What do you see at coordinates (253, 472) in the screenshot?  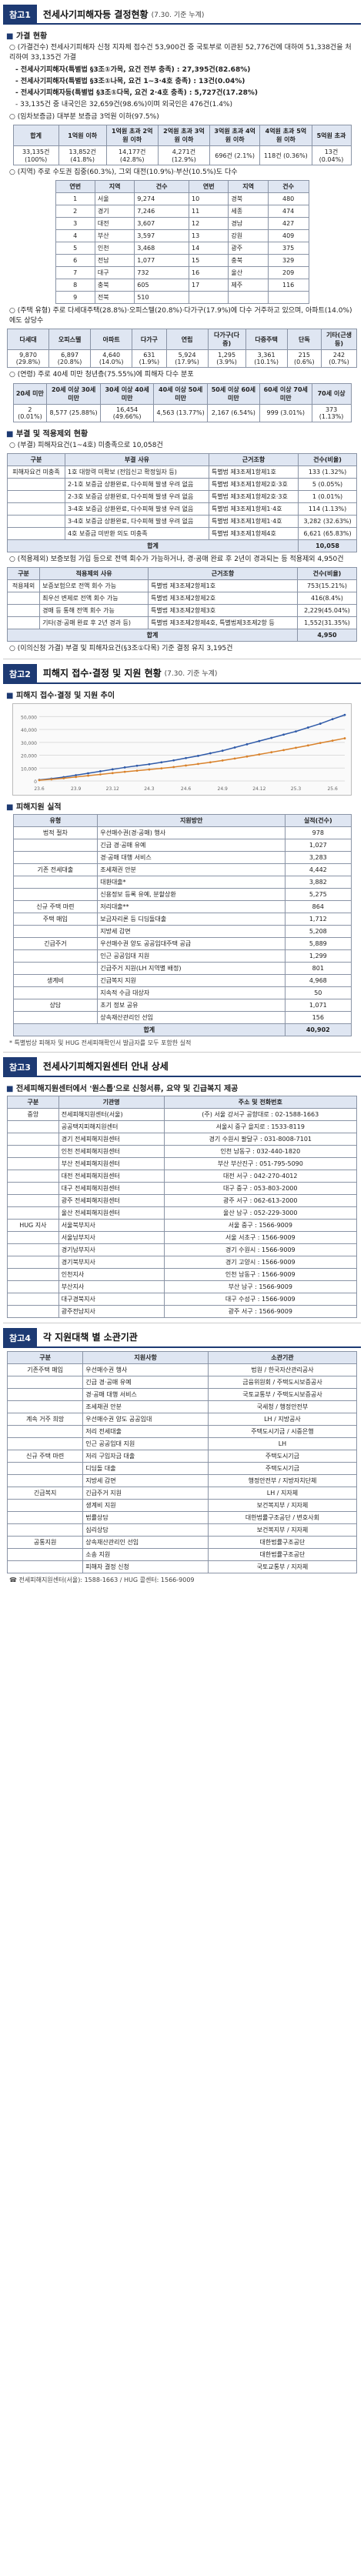 I see `table-cell: 특별법 제3조제1항제1호` at bounding box center [253, 472].